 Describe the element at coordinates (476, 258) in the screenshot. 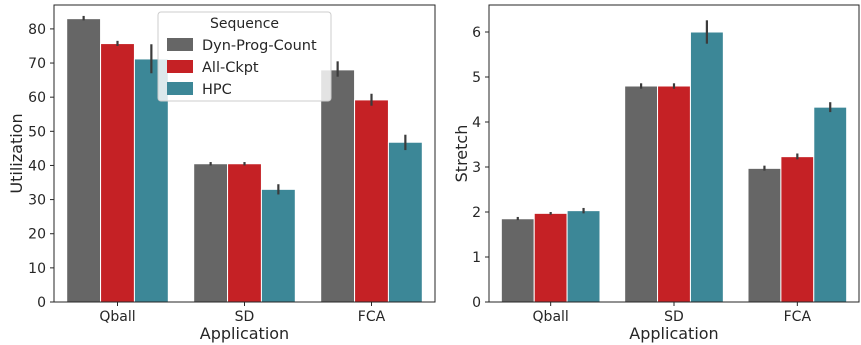

I see `y-tick-label: 1` at that location.